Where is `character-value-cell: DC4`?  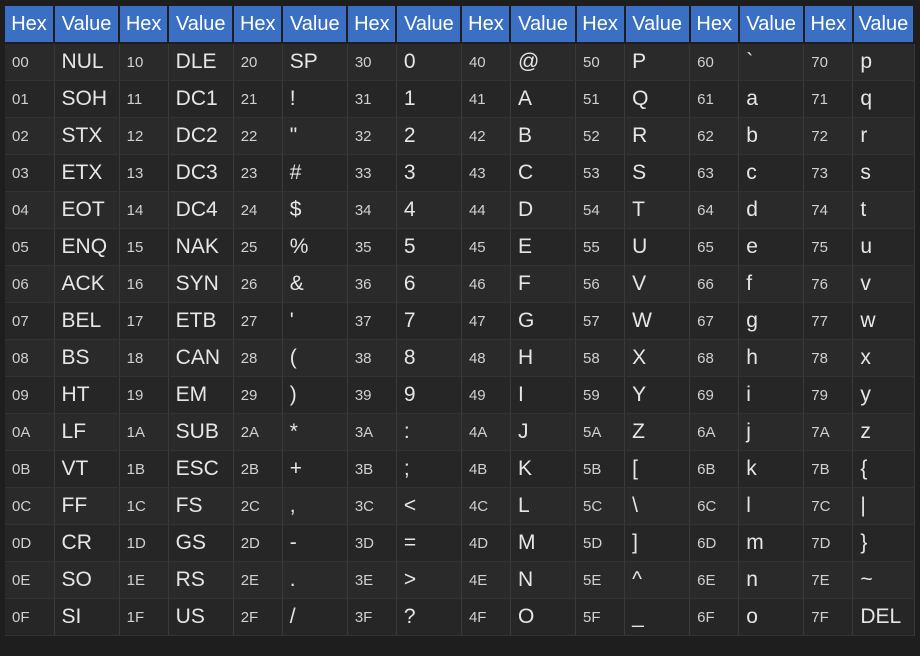
character-value-cell: DC4 is located at coordinates (201, 210).